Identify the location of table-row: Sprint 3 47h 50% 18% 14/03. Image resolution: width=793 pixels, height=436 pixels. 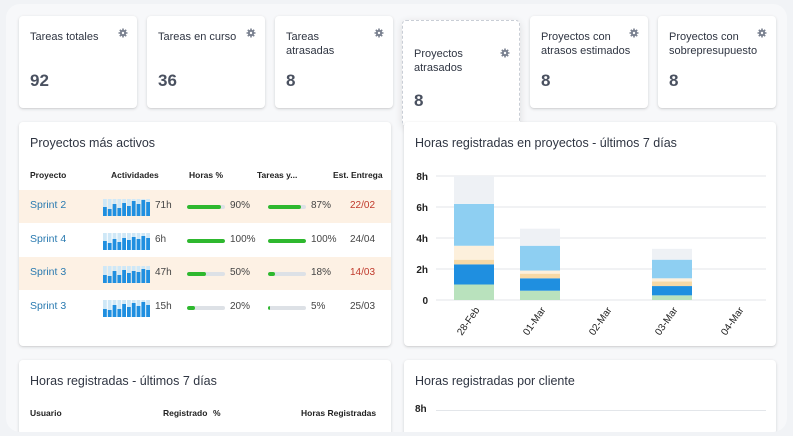
(205, 273).